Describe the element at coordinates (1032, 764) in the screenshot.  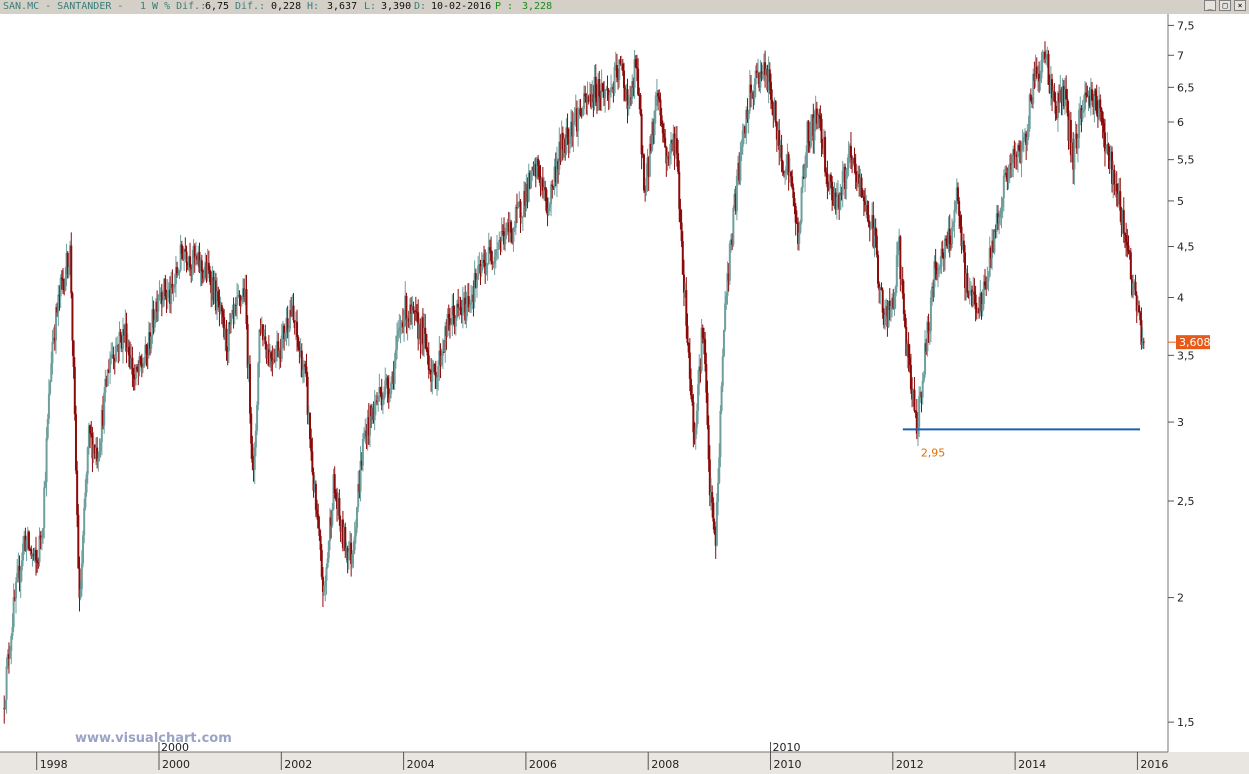
I see `x-tick-label: 2014` at that location.